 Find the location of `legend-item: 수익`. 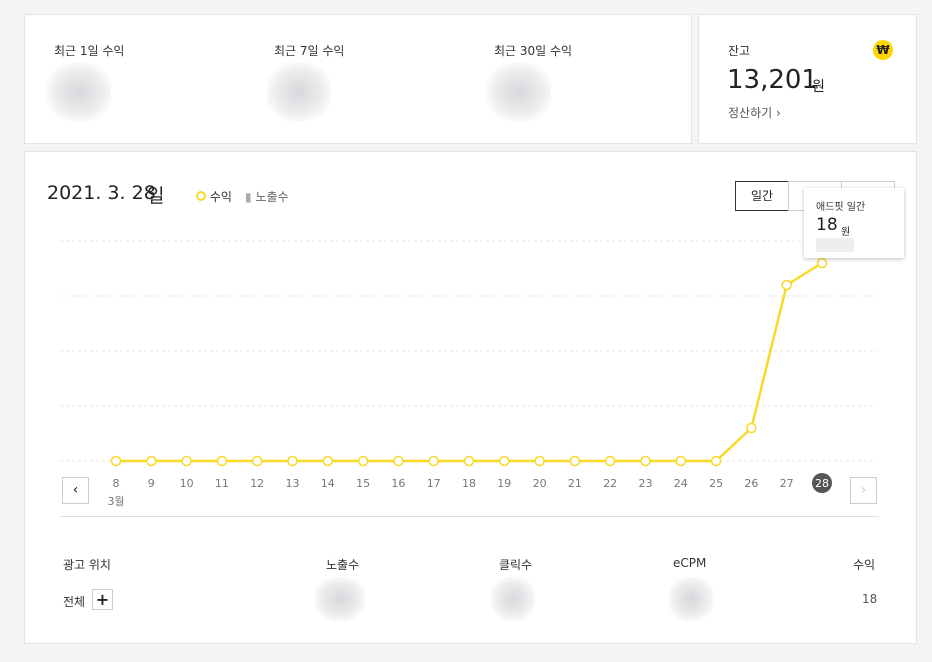

legend-item: 수익 is located at coordinates (214, 196).